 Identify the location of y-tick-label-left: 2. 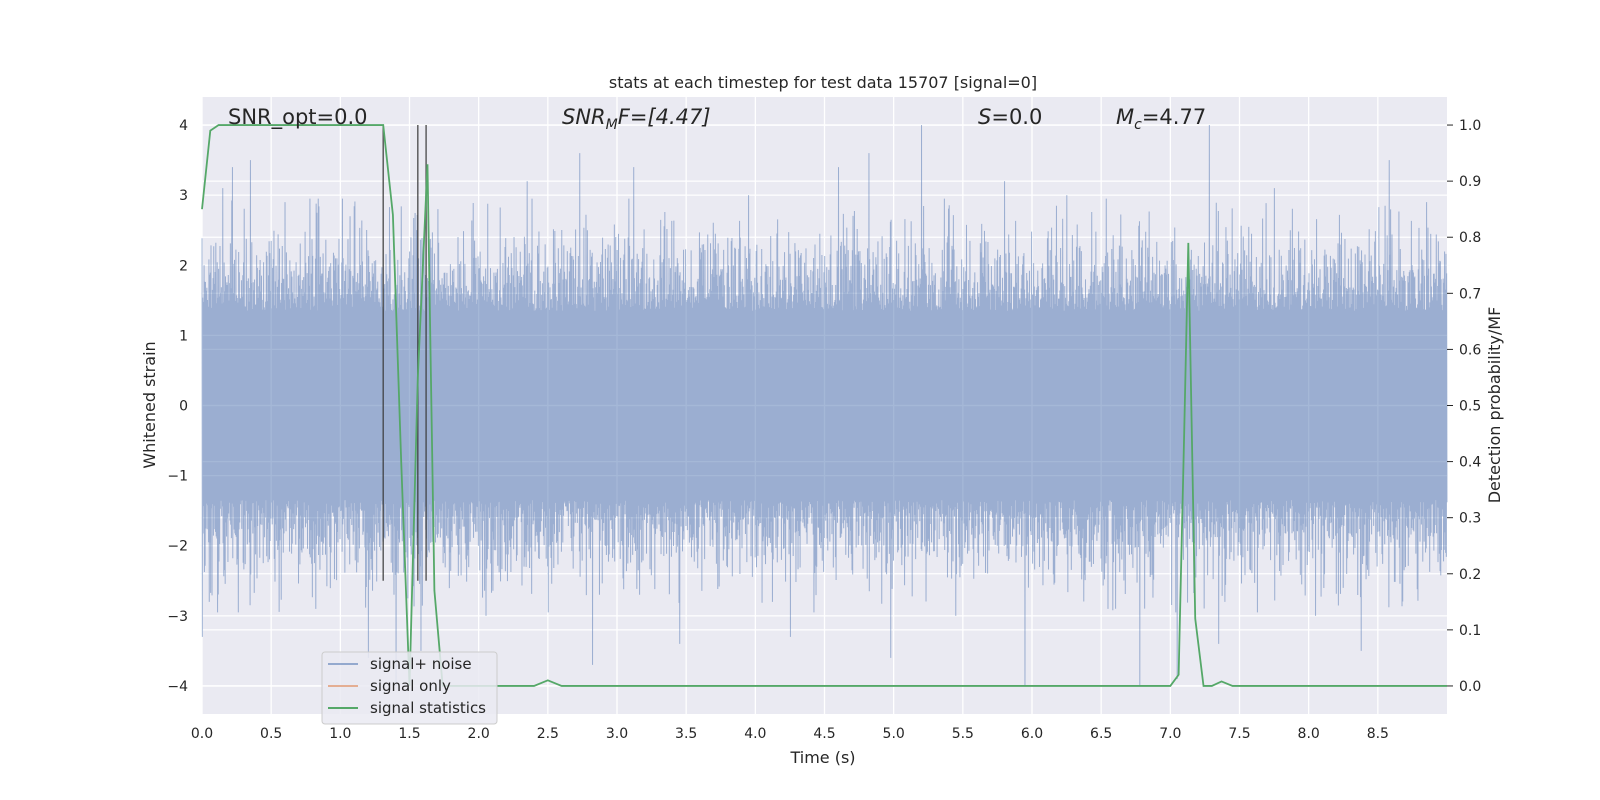
(183, 266).